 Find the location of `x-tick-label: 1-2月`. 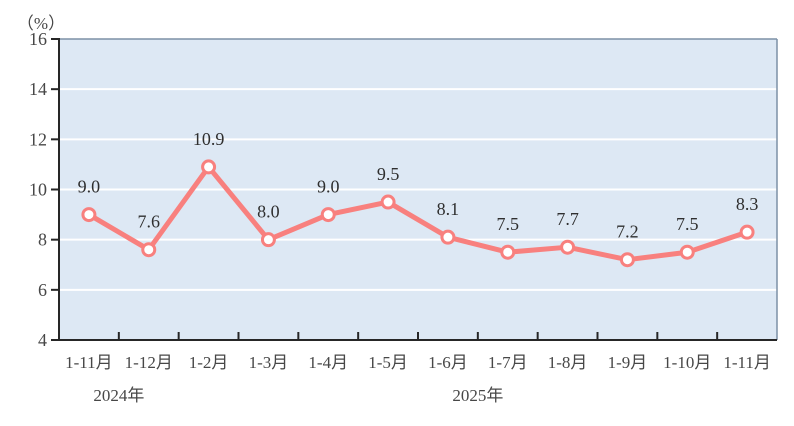

x-tick-label: 1-2月 is located at coordinates (209, 362).